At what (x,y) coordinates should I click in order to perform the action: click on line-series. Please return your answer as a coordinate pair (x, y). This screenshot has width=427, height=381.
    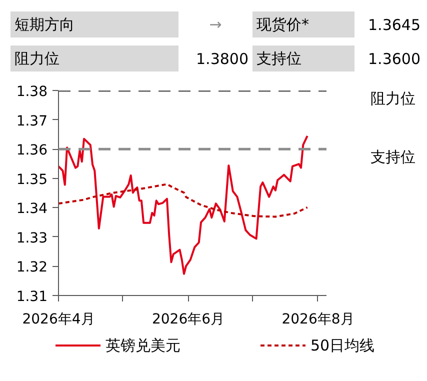
    Looking at the image, I should click on (183, 200).